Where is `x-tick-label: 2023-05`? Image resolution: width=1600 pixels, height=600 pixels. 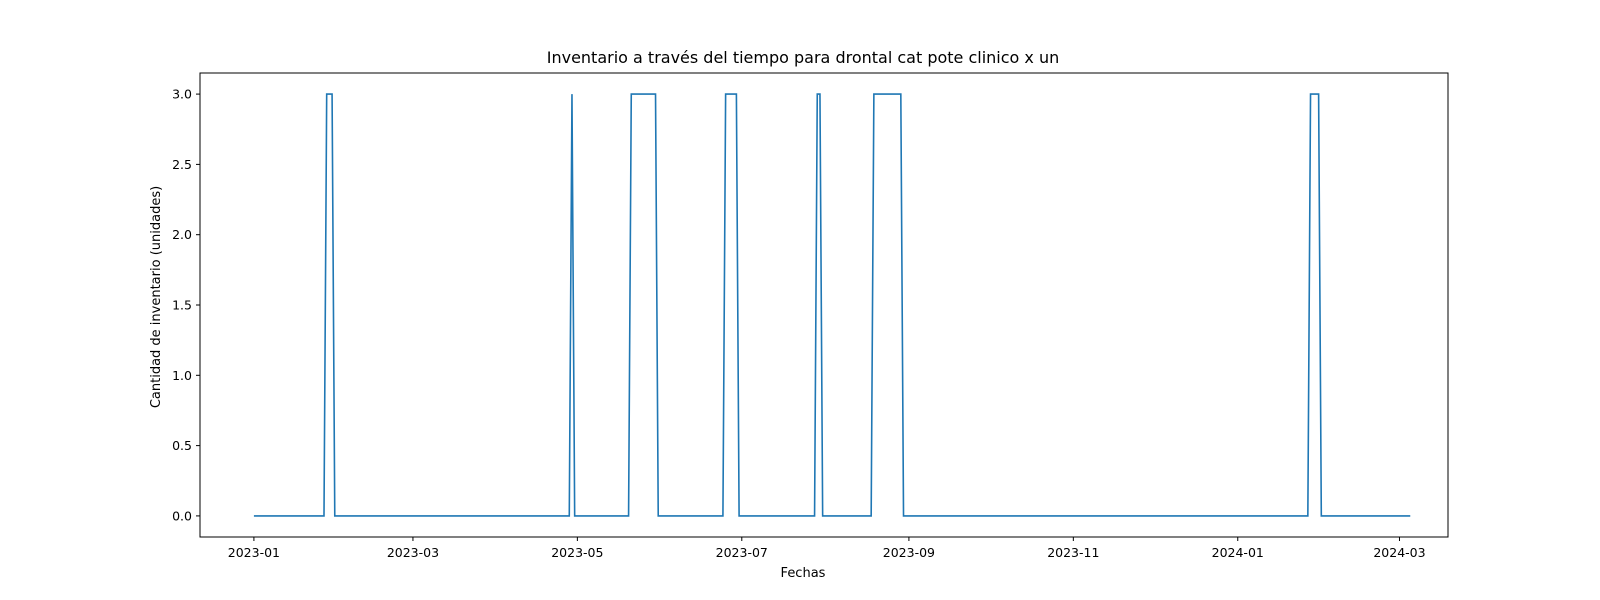
x-tick-label: 2023-05 is located at coordinates (577, 552).